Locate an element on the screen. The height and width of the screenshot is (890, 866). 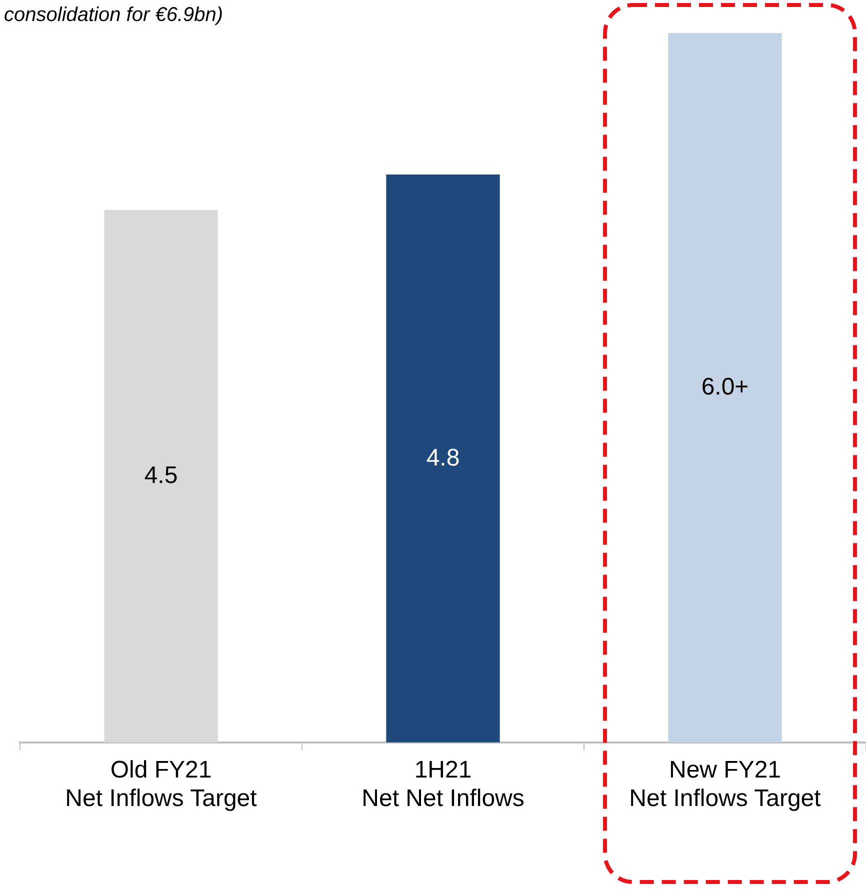
data-label: 4.8 is located at coordinates (443, 458).